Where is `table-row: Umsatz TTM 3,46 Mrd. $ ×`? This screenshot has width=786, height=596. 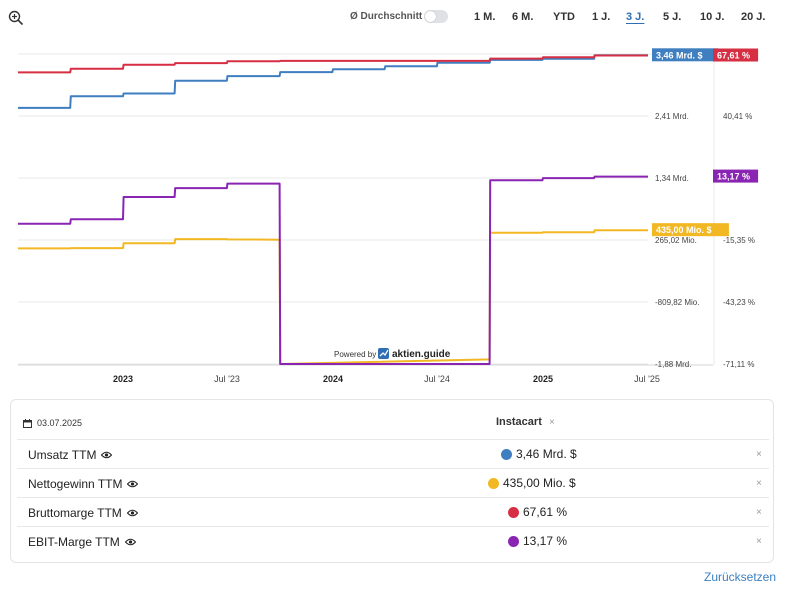 table-row: Umsatz TTM 3,46 Mrd. $ × is located at coordinates (393, 454).